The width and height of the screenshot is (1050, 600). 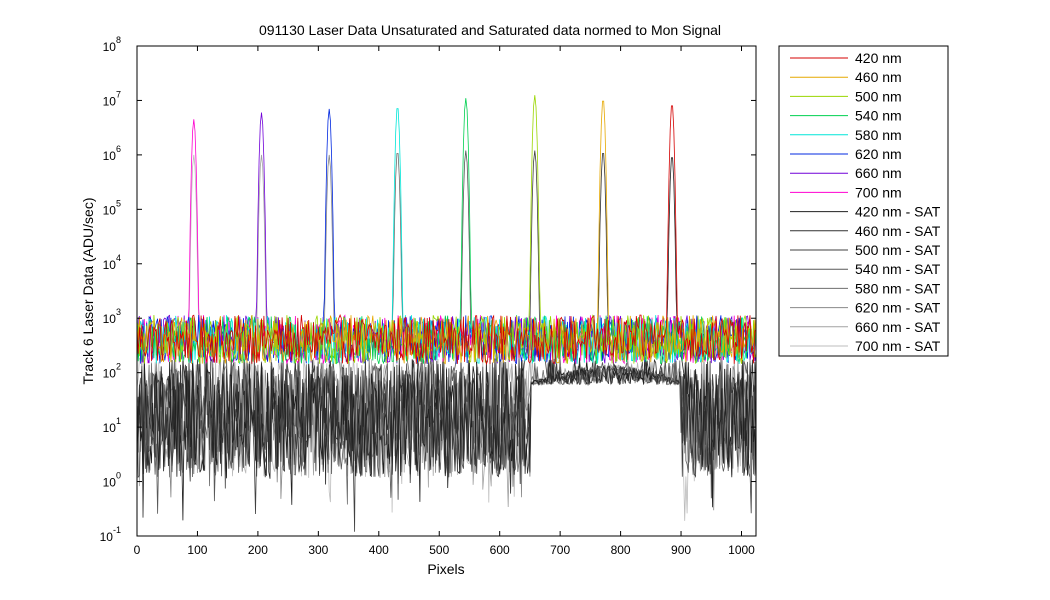 What do you see at coordinates (898, 250) in the screenshot?
I see `legend-entry: 500 nm - SAT` at bounding box center [898, 250].